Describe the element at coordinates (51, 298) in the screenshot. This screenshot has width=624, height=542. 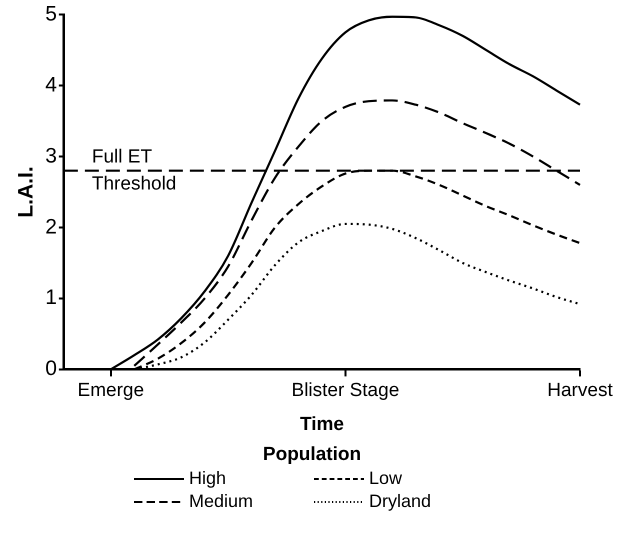
I see `y-tick-label: 1` at that location.